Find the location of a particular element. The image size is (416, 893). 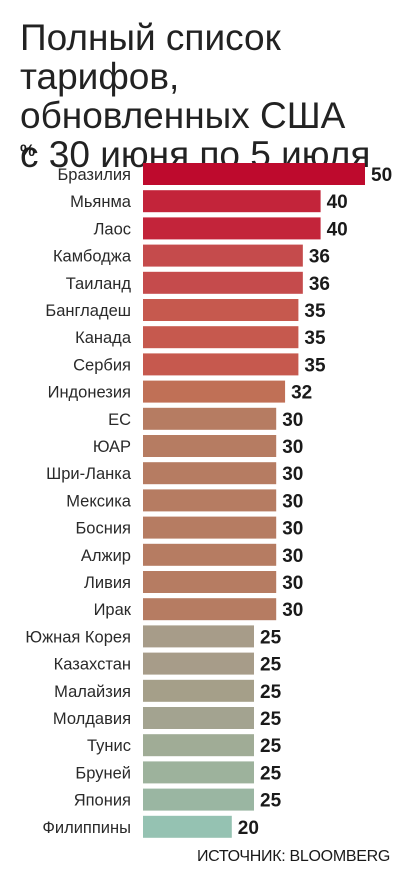

category-label-16: Ливия is located at coordinates (107, 583).